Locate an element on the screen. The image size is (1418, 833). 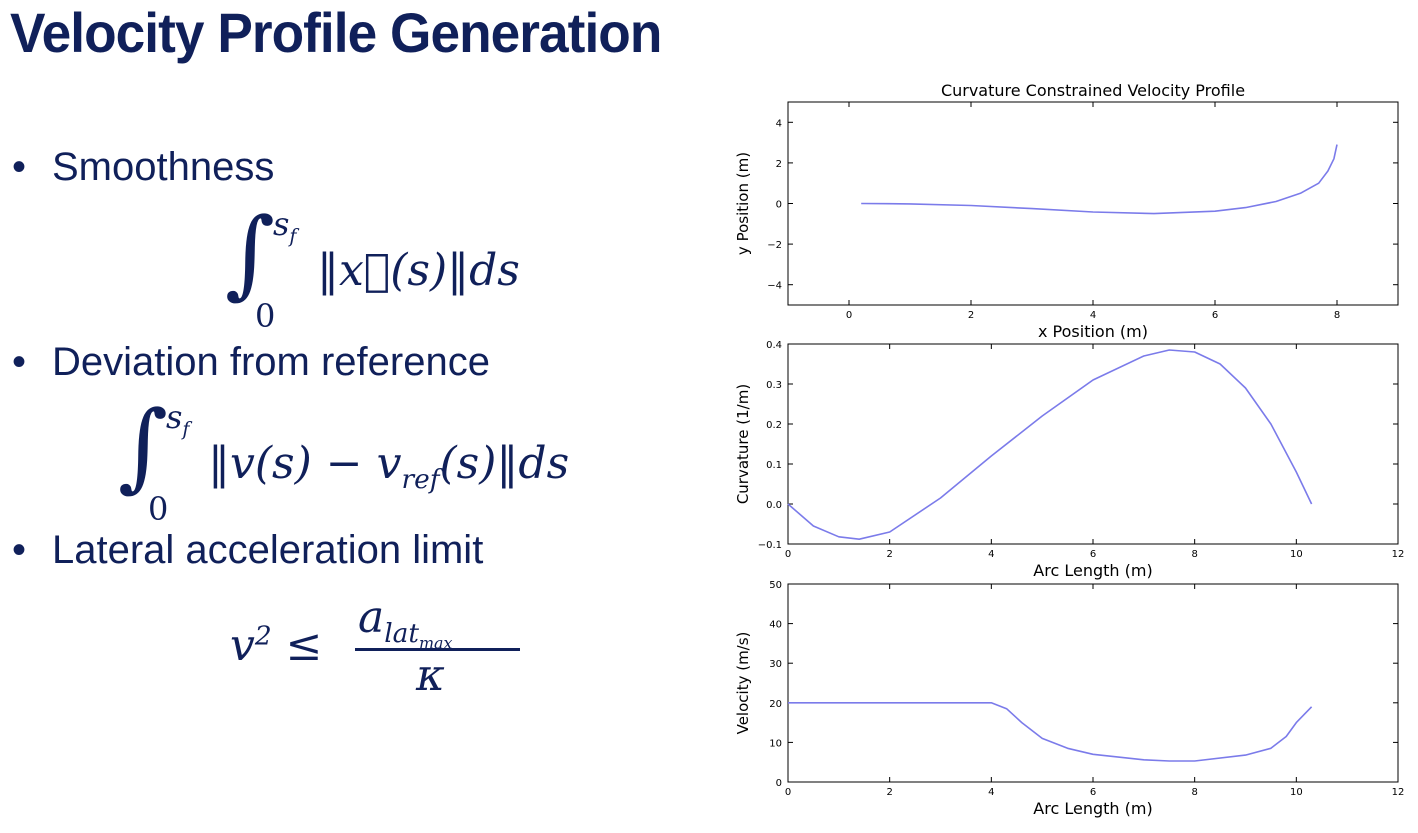
y-tick-label: 0.2 is located at coordinates (774, 425).